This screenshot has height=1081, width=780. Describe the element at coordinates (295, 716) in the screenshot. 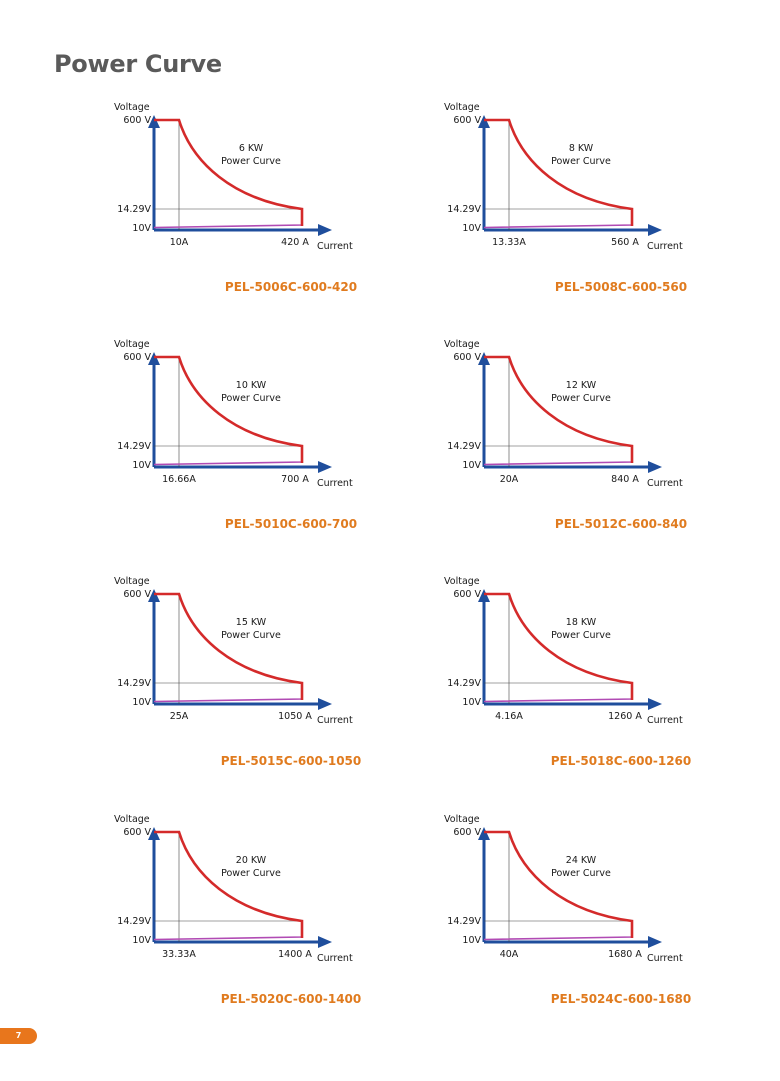

I see `current-max-label: 1050 A` at that location.